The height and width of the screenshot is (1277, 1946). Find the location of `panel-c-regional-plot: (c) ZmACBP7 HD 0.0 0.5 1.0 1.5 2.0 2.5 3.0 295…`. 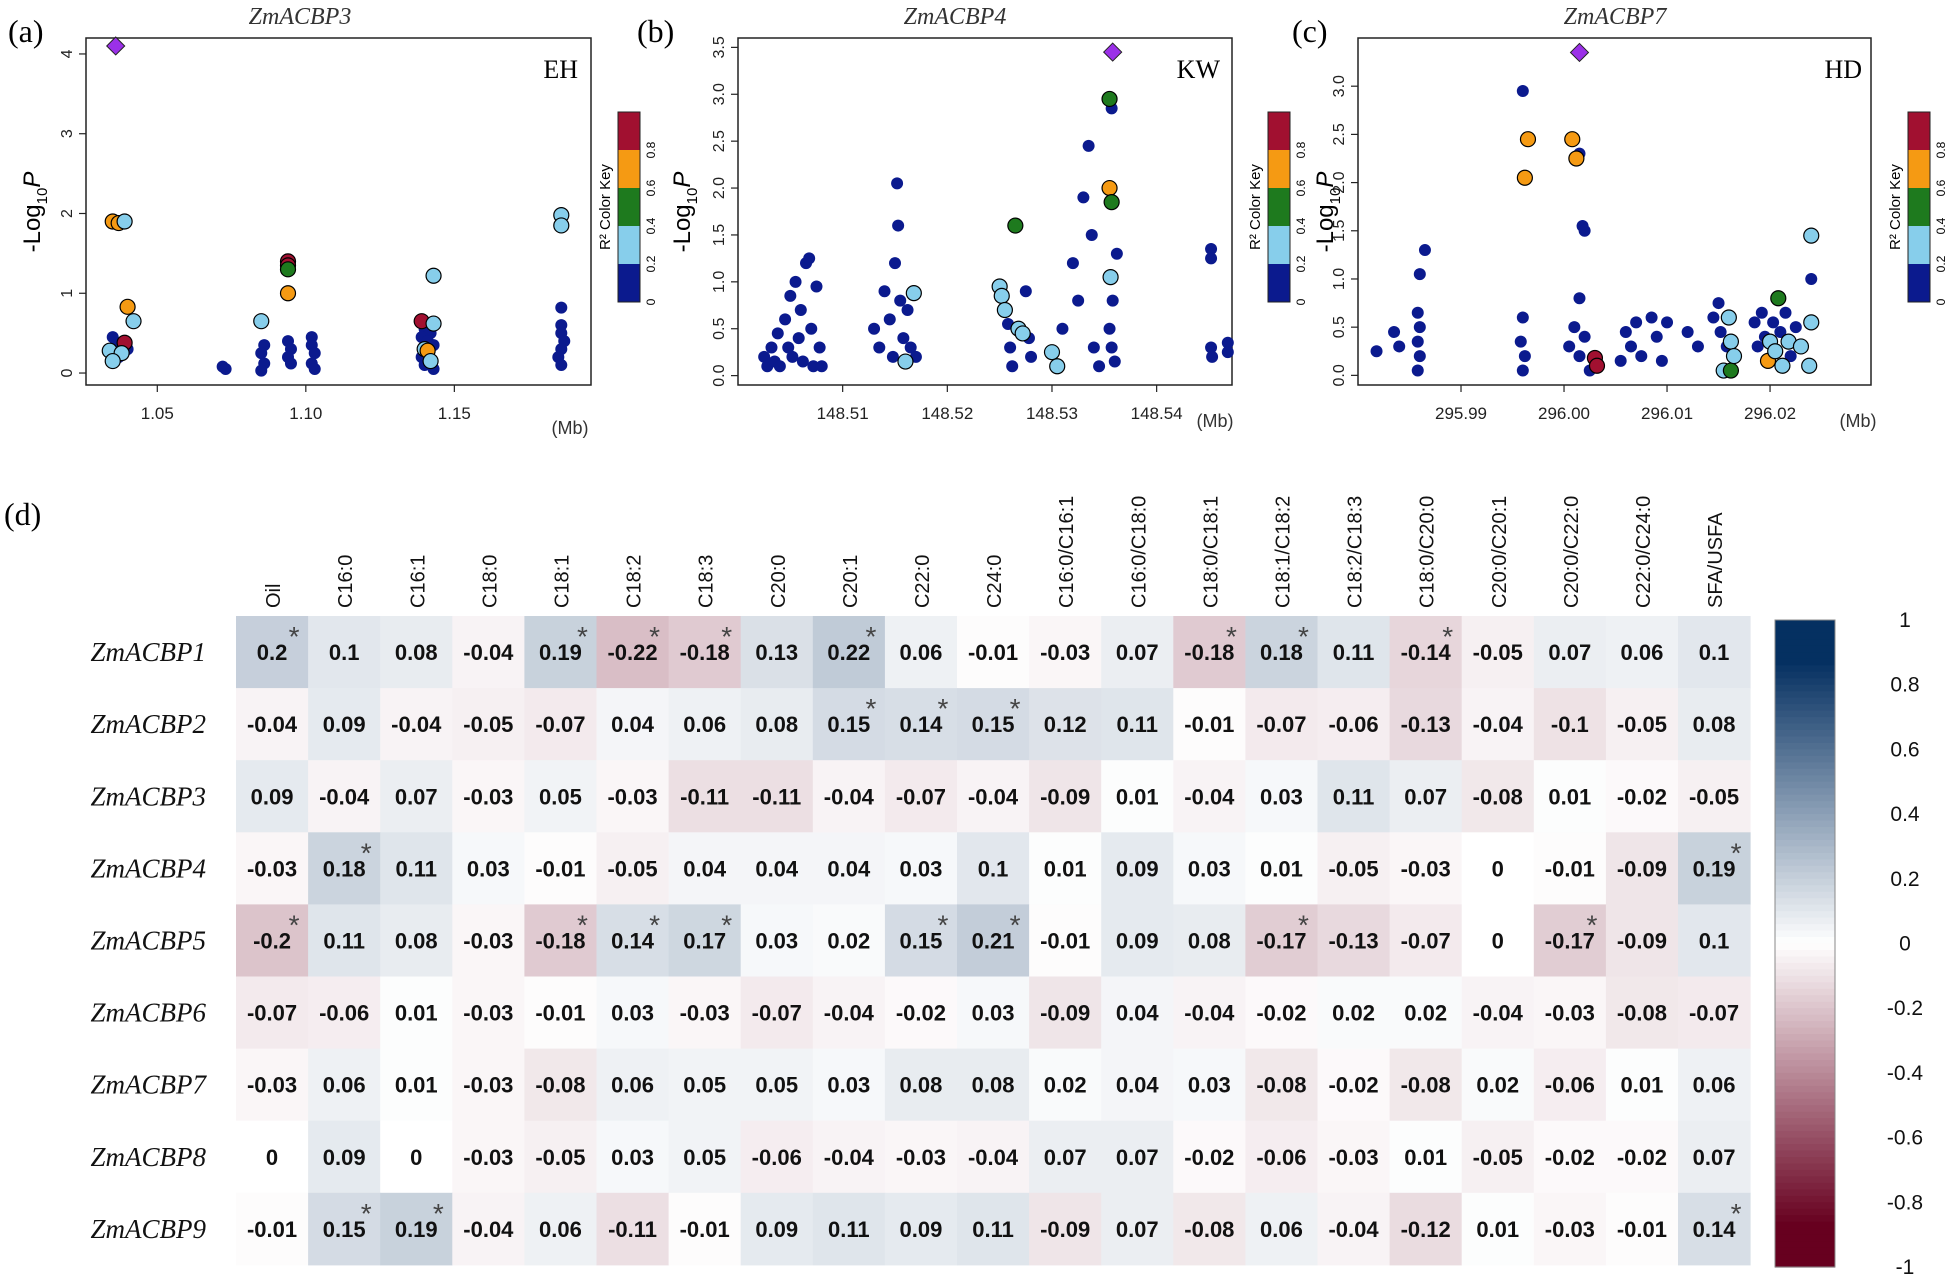

panel-c-regional-plot: (c) ZmACBP7 HD 0.0 0.5 1.0 1.5 2.0 2.5 3.0 295… is located at coordinates (1619, 217).